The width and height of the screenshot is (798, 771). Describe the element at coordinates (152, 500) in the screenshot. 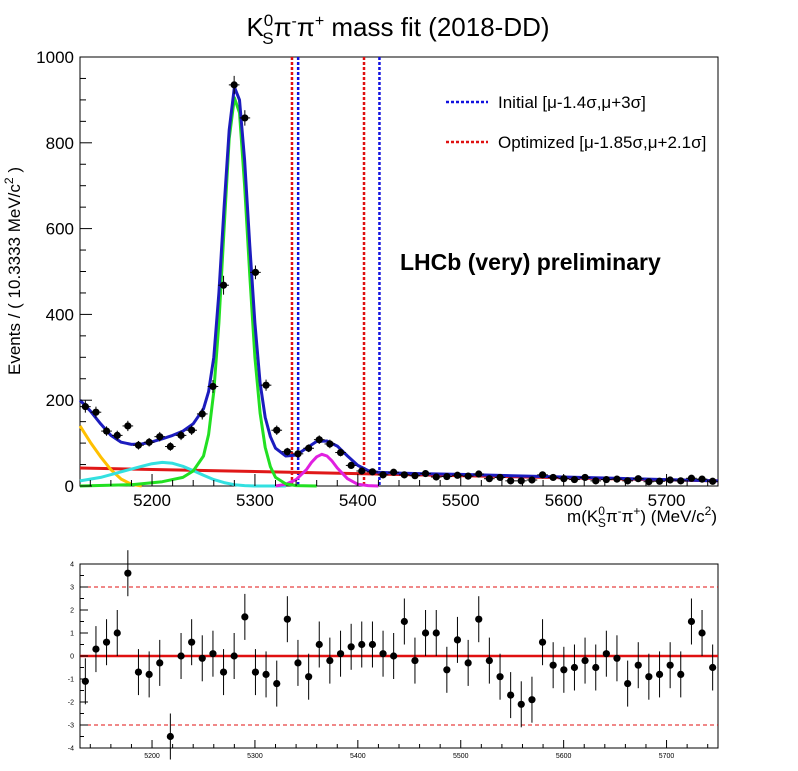

I see `x-tick-label: 5200` at that location.